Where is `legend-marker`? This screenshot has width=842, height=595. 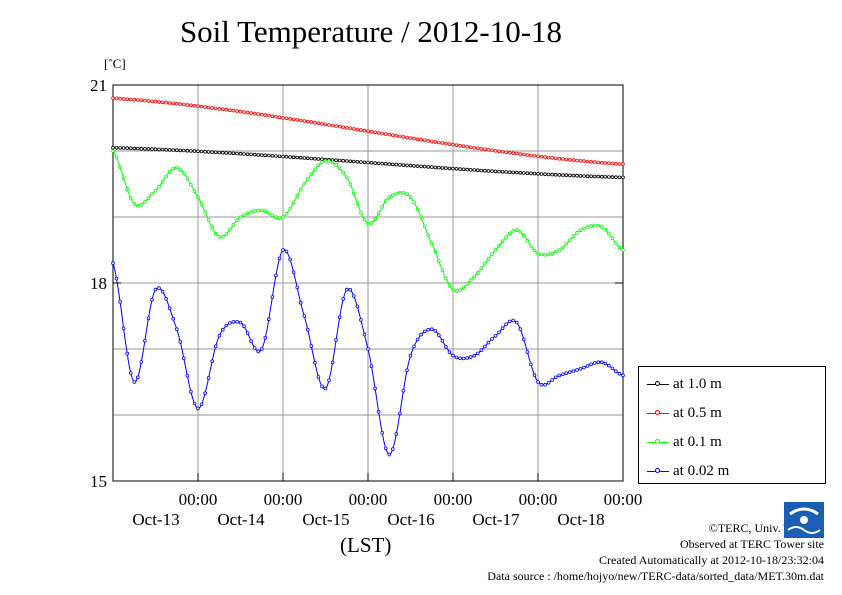 legend-marker is located at coordinates (658, 442).